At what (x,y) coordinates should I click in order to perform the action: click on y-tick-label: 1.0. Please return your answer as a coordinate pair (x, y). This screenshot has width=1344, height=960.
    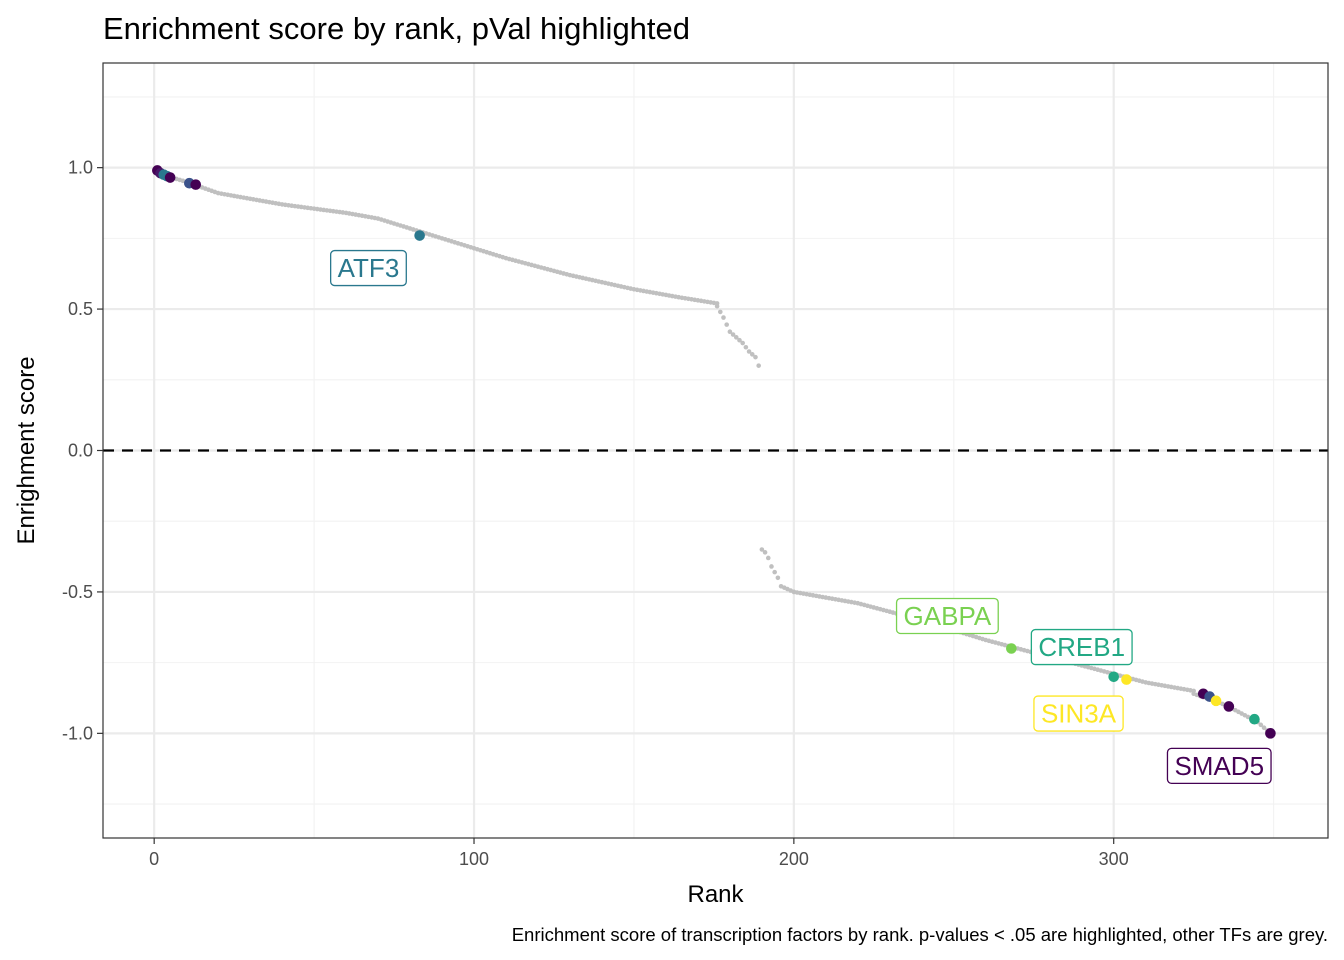
    Looking at the image, I should click on (80, 168).